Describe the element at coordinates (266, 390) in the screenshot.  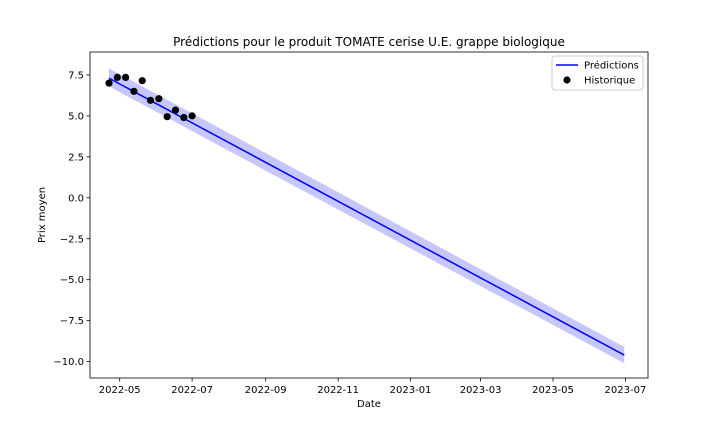
I see `x-tick-label: 2022-09` at that location.